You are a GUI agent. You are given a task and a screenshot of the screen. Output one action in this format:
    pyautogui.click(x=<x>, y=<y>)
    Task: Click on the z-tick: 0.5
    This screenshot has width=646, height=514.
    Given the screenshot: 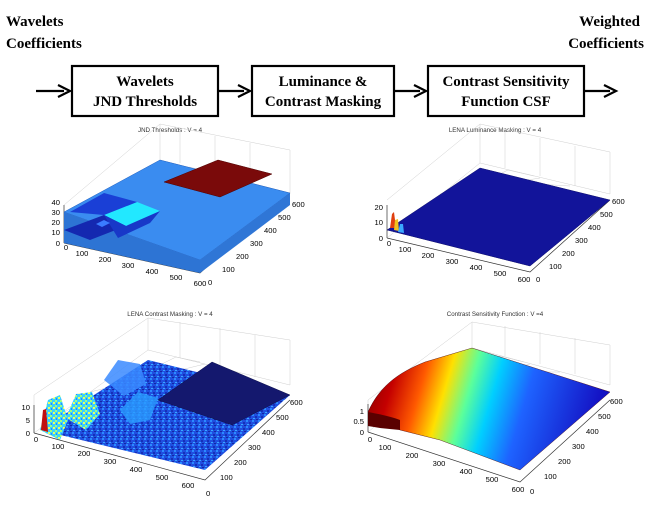 What is the action you would take?
    pyautogui.click(x=358, y=421)
    